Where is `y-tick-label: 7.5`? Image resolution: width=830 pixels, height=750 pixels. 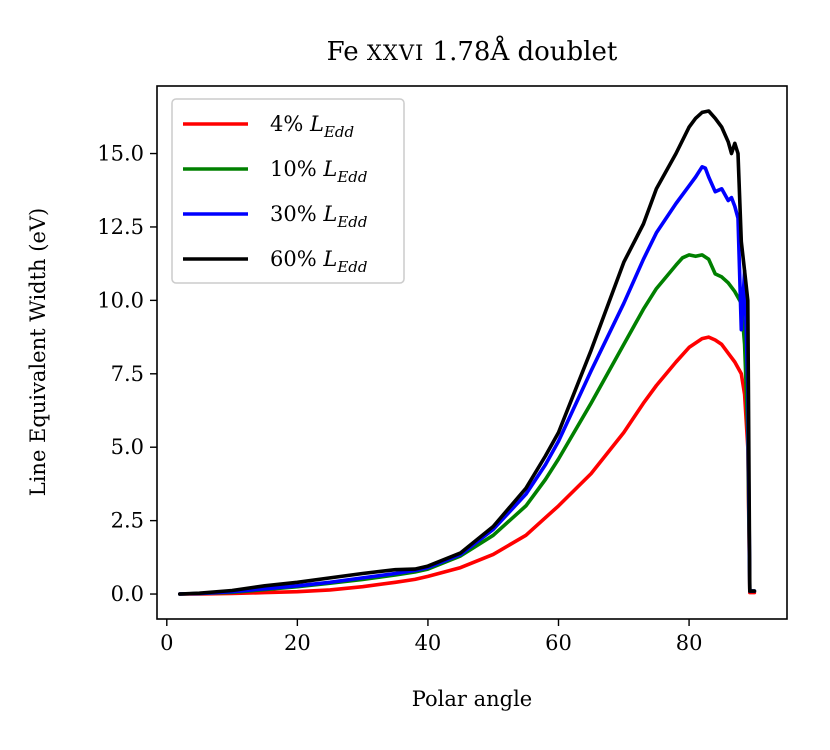
y-tick-label: 7.5 is located at coordinates (127, 374).